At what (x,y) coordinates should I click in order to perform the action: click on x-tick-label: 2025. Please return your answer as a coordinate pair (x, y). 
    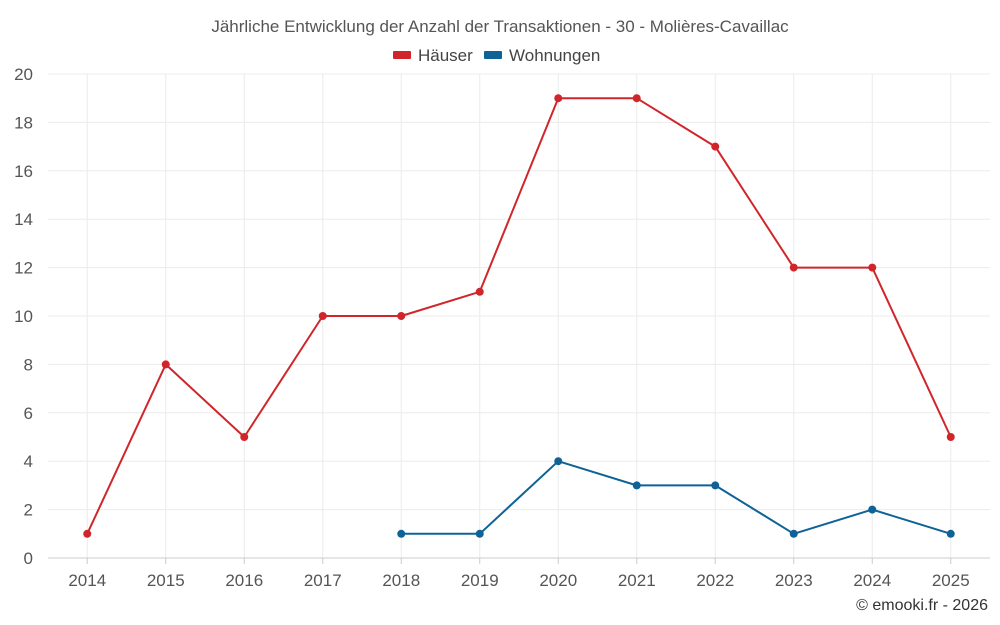
    Looking at the image, I should click on (951, 580).